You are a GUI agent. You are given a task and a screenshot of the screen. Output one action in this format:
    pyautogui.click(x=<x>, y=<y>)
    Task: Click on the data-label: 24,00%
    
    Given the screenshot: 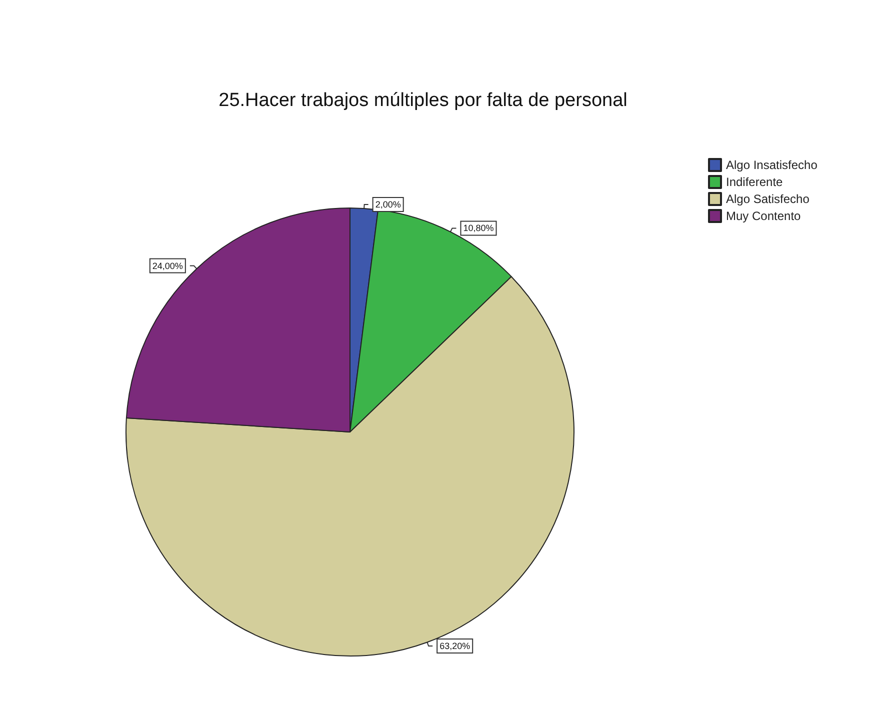 What is the action you would take?
    pyautogui.click(x=167, y=265)
    